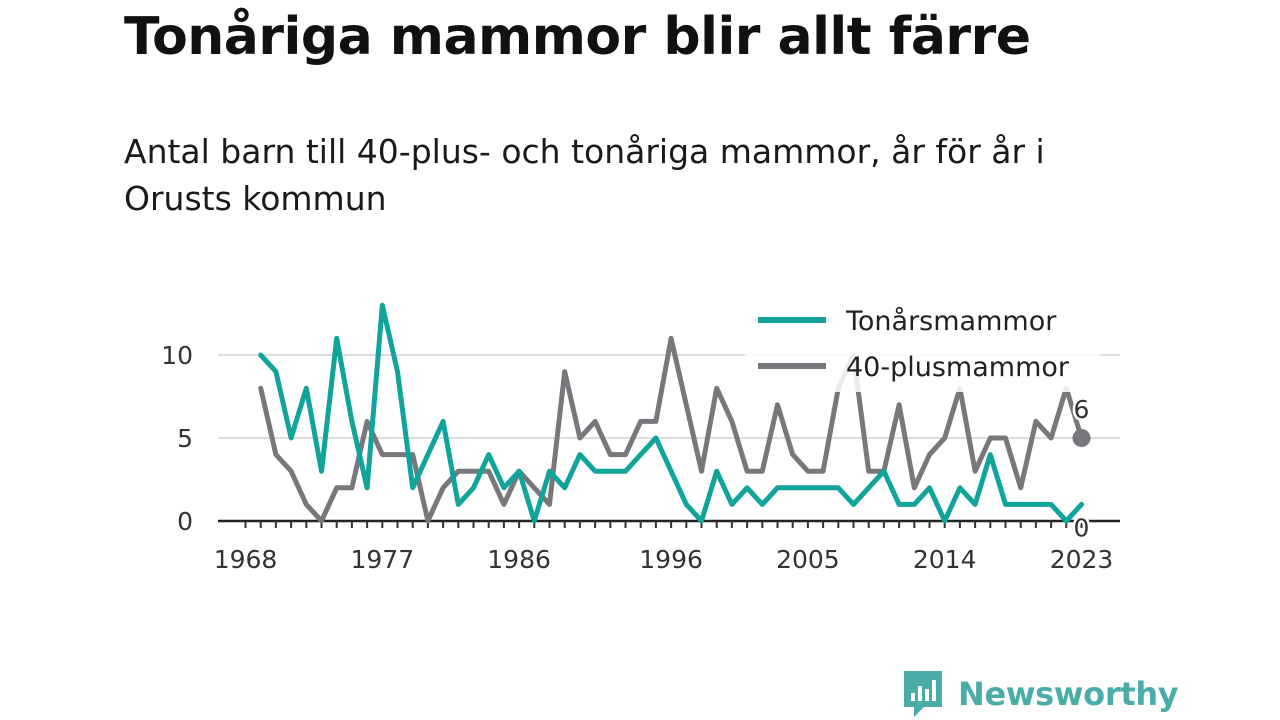 The image size is (1280, 720). Describe the element at coordinates (1082, 559) in the screenshot. I see `x-tick-label-2023: 2023` at that location.